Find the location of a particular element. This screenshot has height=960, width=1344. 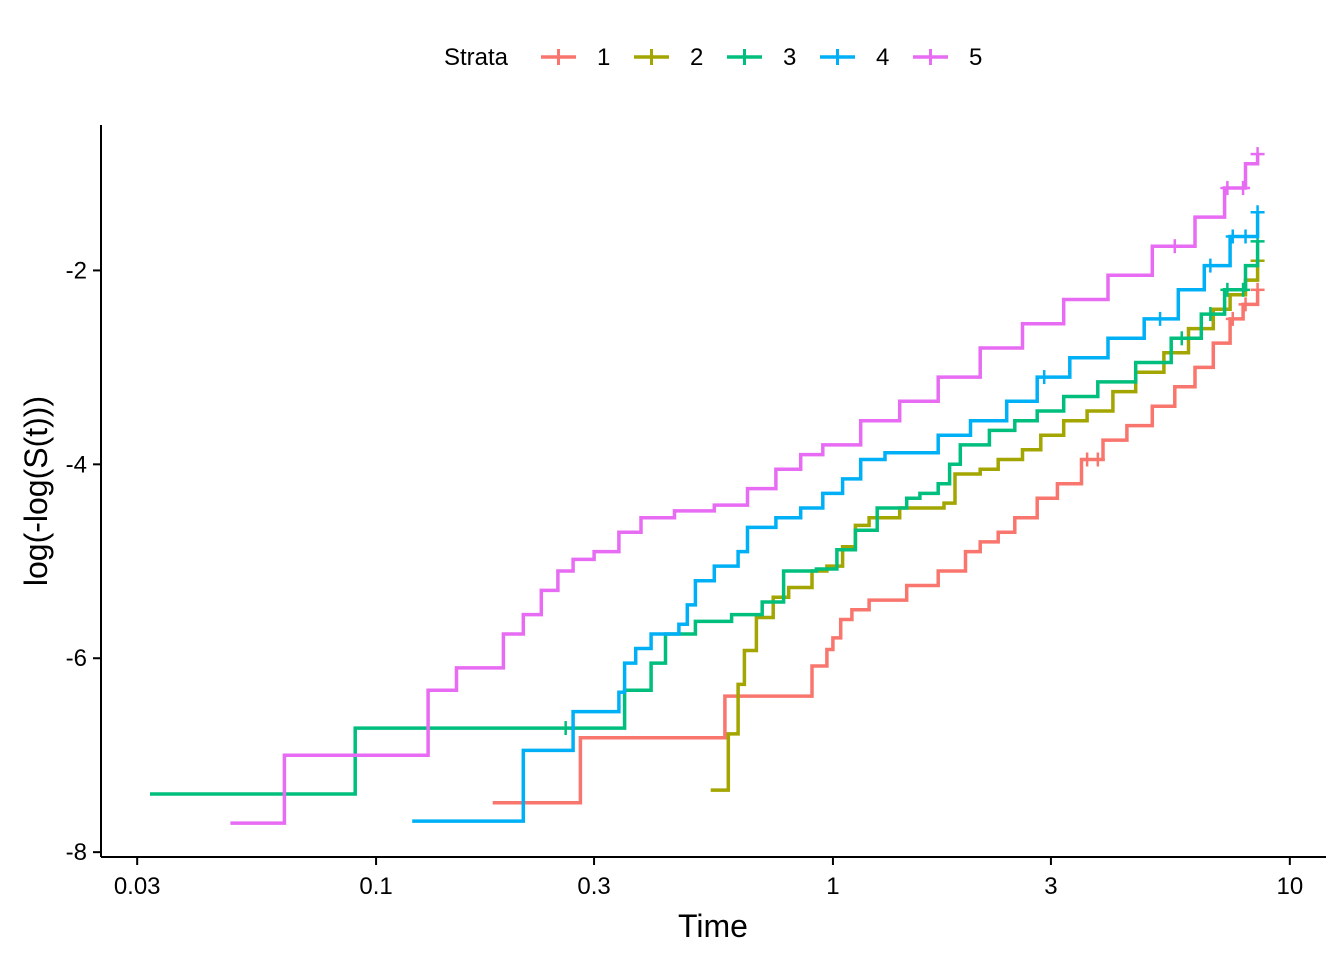

legend-item-3: 3 is located at coordinates (761, 57).